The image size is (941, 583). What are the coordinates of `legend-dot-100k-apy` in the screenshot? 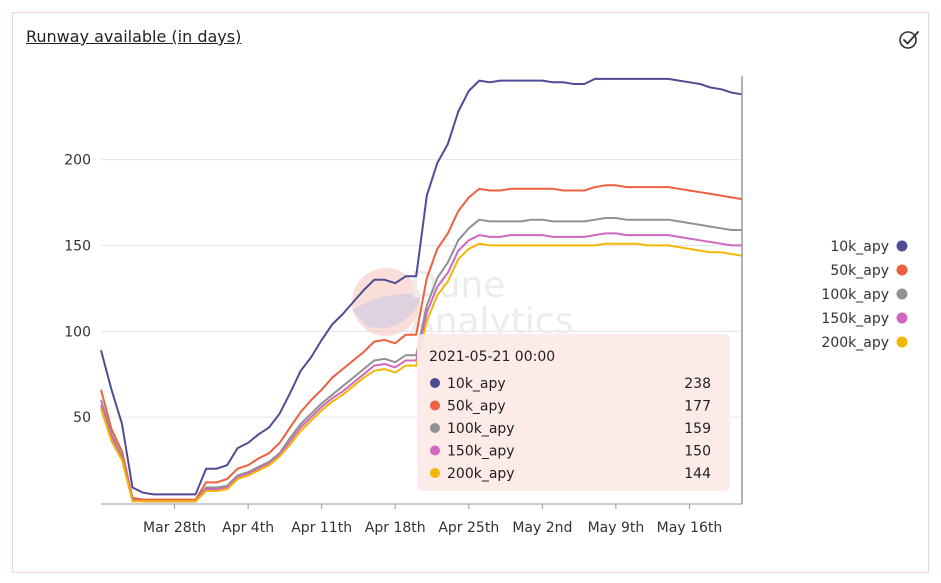 It's located at (902, 294).